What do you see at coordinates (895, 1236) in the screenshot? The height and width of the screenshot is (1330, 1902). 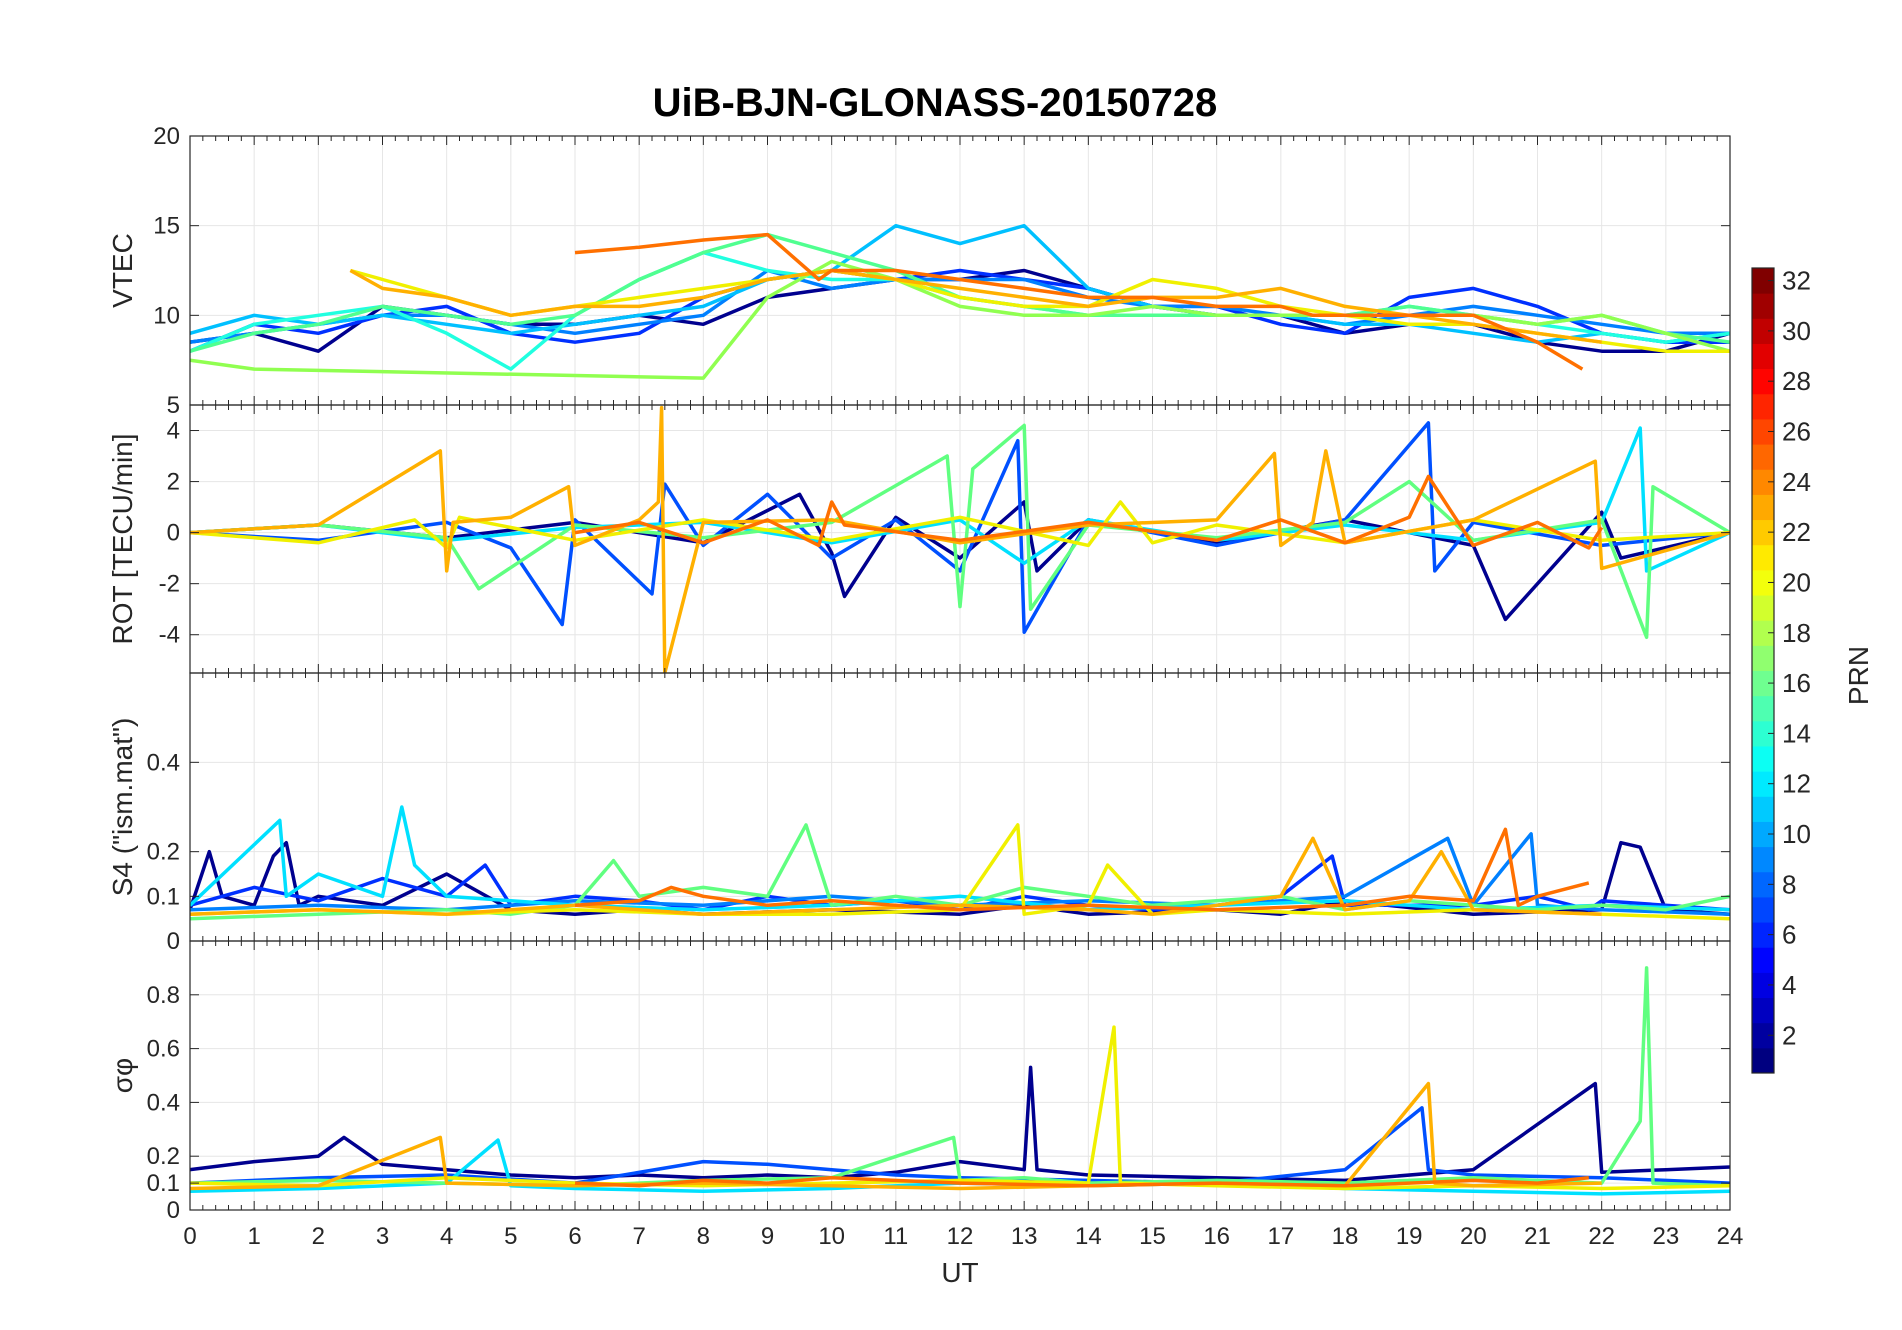 I see `x-tick-label: 11` at bounding box center [895, 1236].